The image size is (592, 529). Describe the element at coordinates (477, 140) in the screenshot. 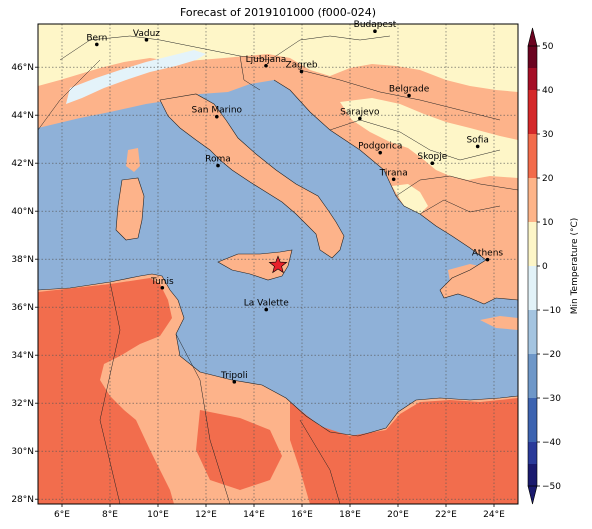

I see `city-label: Sofia` at that location.